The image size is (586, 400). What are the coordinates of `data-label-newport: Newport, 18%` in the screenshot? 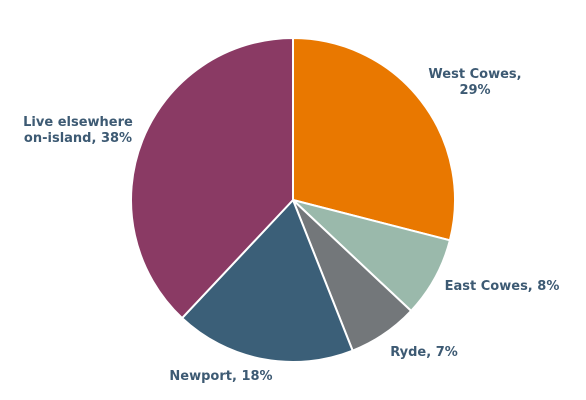 It's located at (220, 376).